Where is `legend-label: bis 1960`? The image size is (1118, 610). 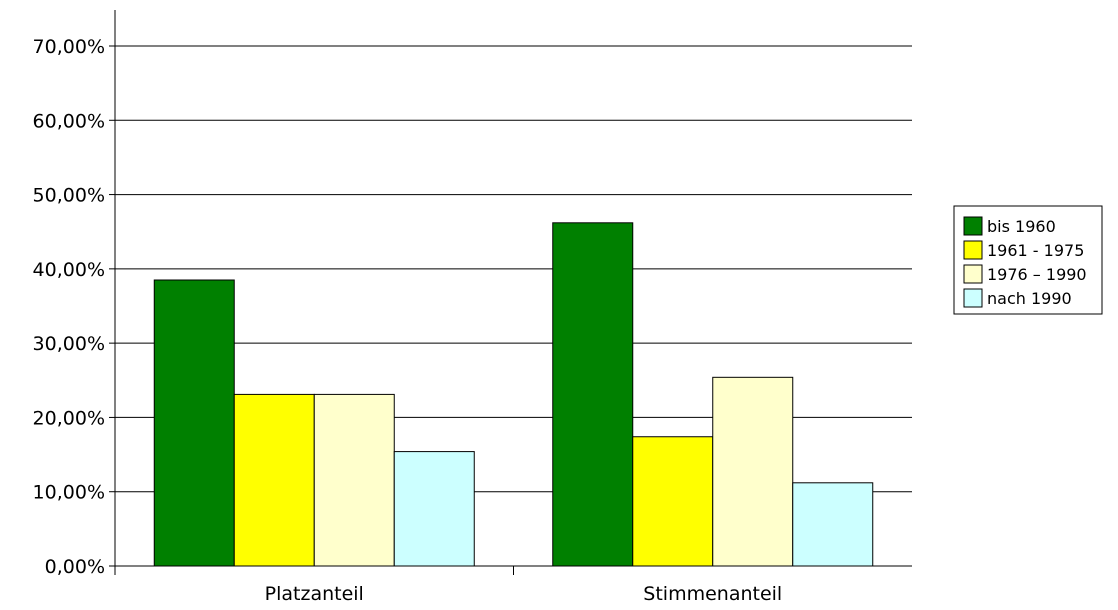
legend-label: bis 1960 is located at coordinates (1021, 226).